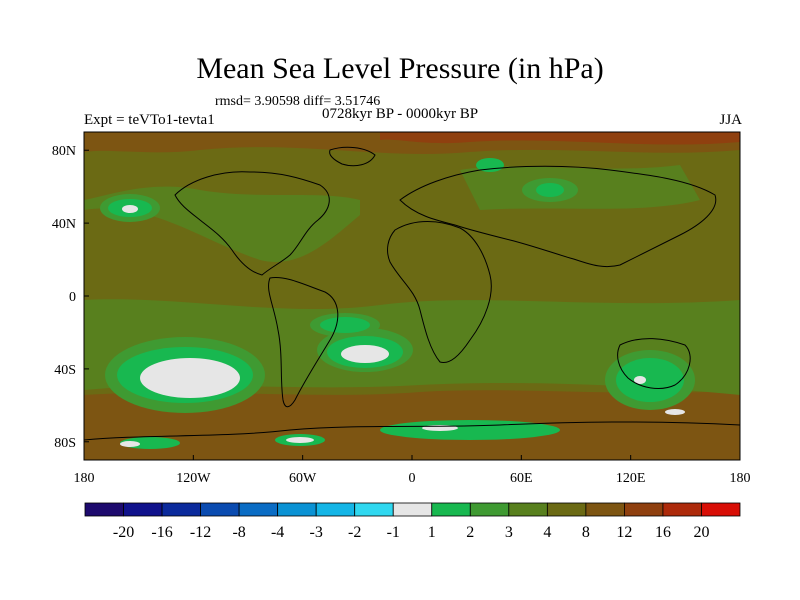 The image size is (800, 600). What do you see at coordinates (149, 120) in the screenshot?
I see `experiment-label: Expt = teVTo1-tevta1` at bounding box center [149, 120].